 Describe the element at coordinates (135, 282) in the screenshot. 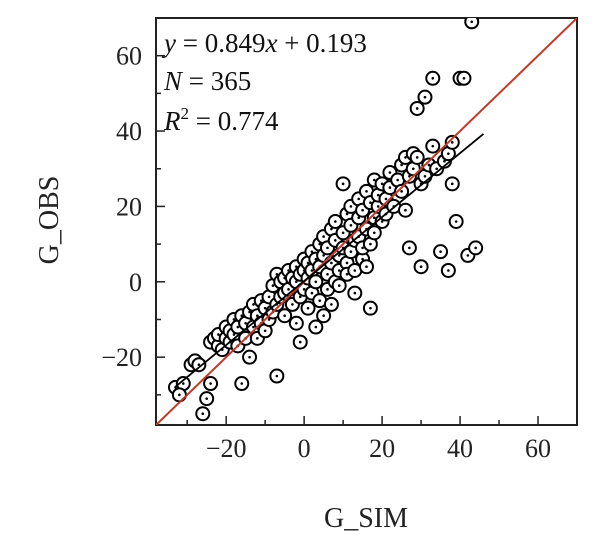

I see `y-tick-label: 0` at that location.